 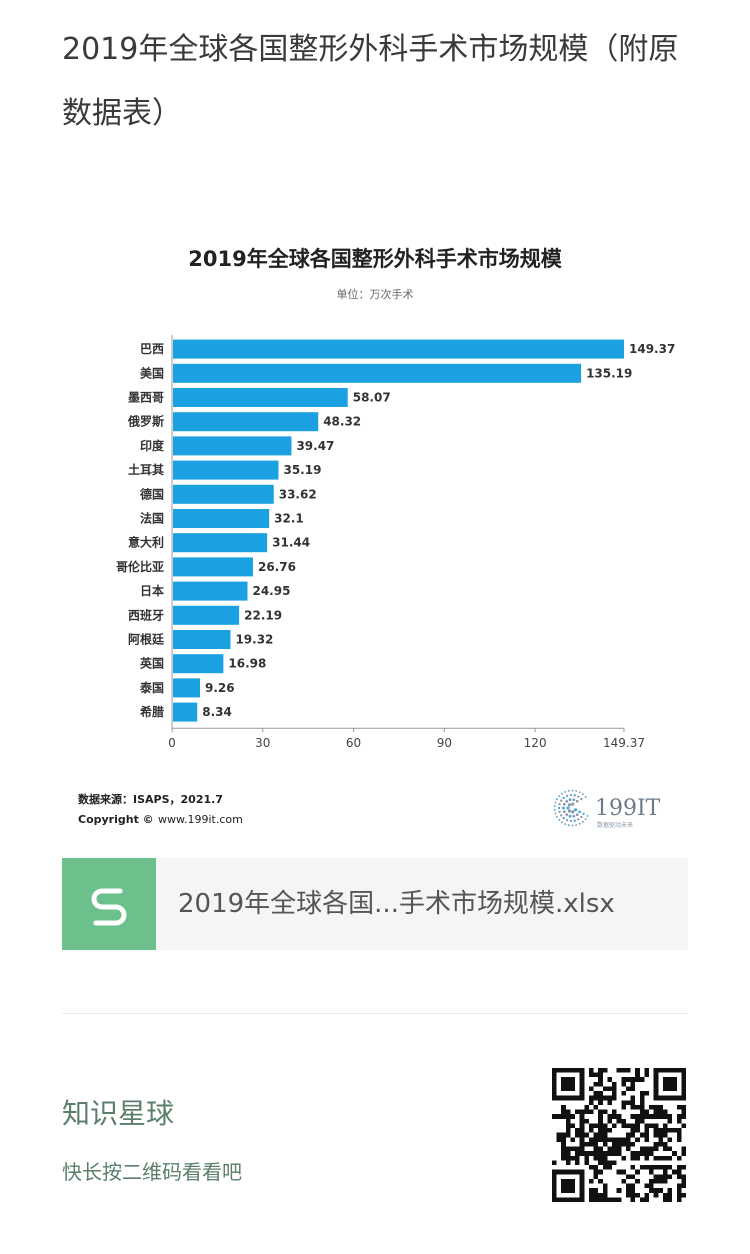 I want to click on category-label: 阿根廷, so click(x=146, y=639).